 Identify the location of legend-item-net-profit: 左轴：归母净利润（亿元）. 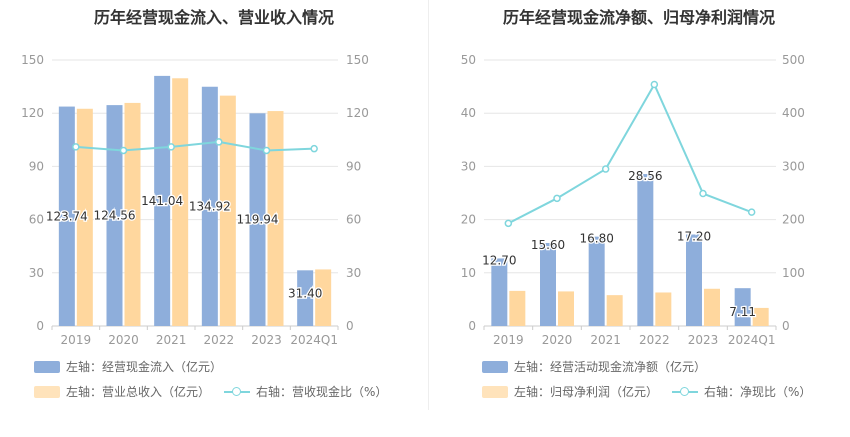
(570, 391).